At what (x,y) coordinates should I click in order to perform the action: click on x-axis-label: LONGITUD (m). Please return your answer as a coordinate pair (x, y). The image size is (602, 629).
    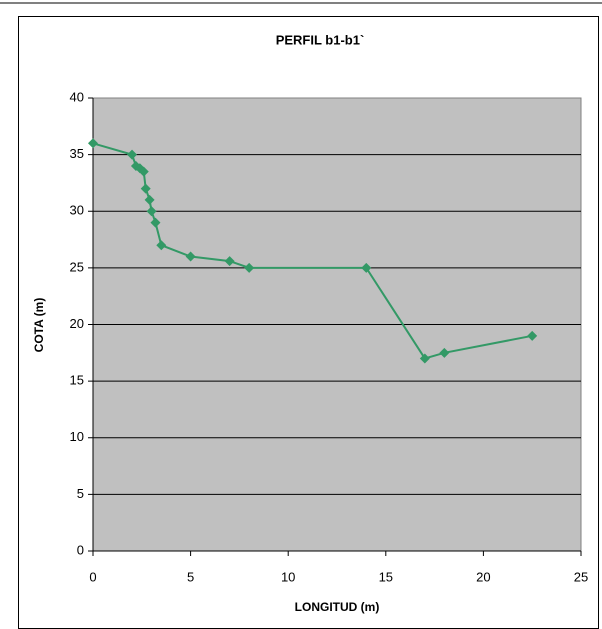
    Looking at the image, I should click on (337, 607).